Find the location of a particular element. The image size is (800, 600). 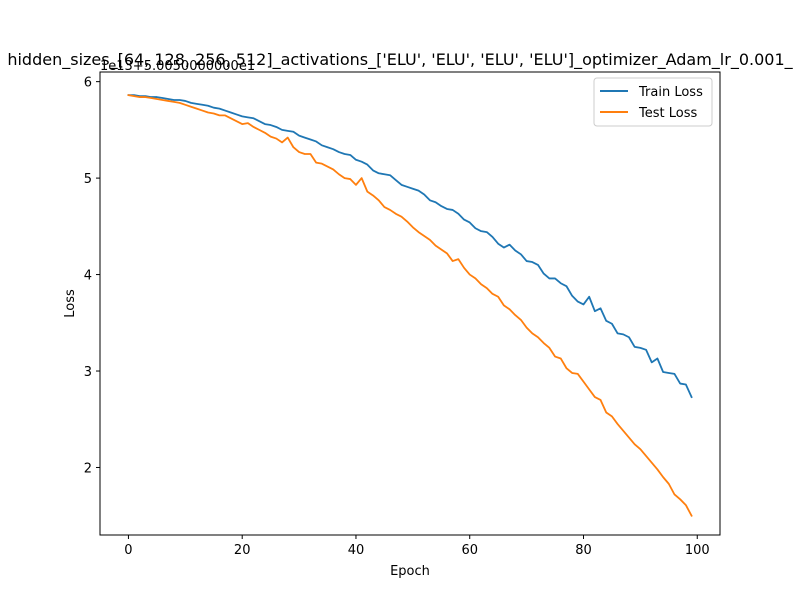

legend-label-train-loss: Train Loss is located at coordinates (670, 92).